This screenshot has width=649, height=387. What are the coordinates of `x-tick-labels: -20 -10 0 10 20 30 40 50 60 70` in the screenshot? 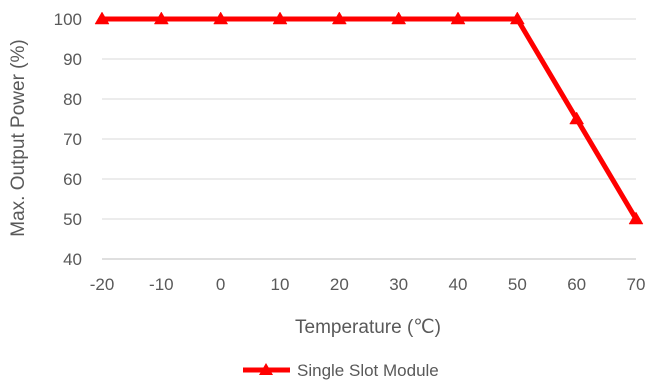 It's located at (368, 284).